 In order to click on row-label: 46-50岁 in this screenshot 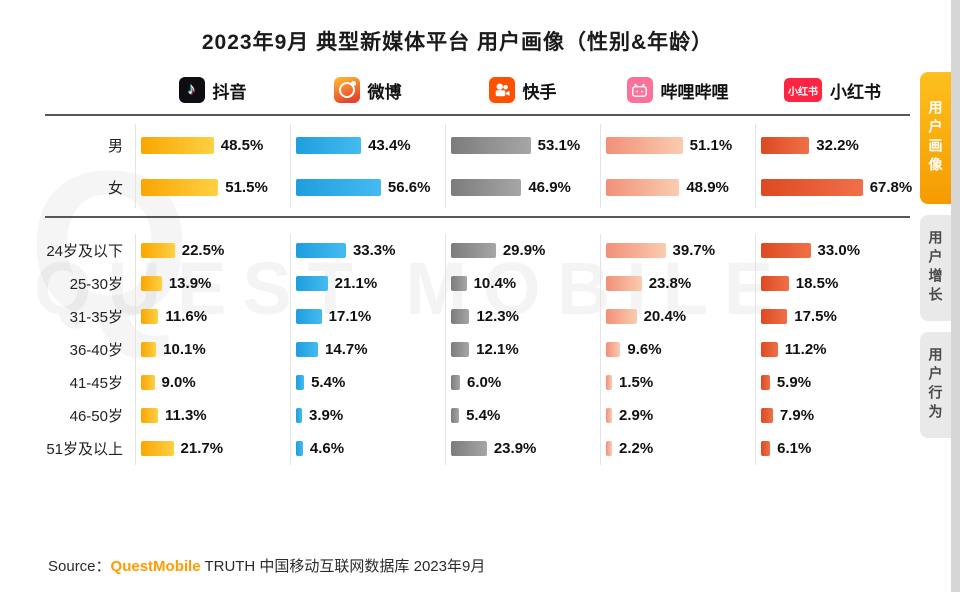, I will do `click(96, 416)`.